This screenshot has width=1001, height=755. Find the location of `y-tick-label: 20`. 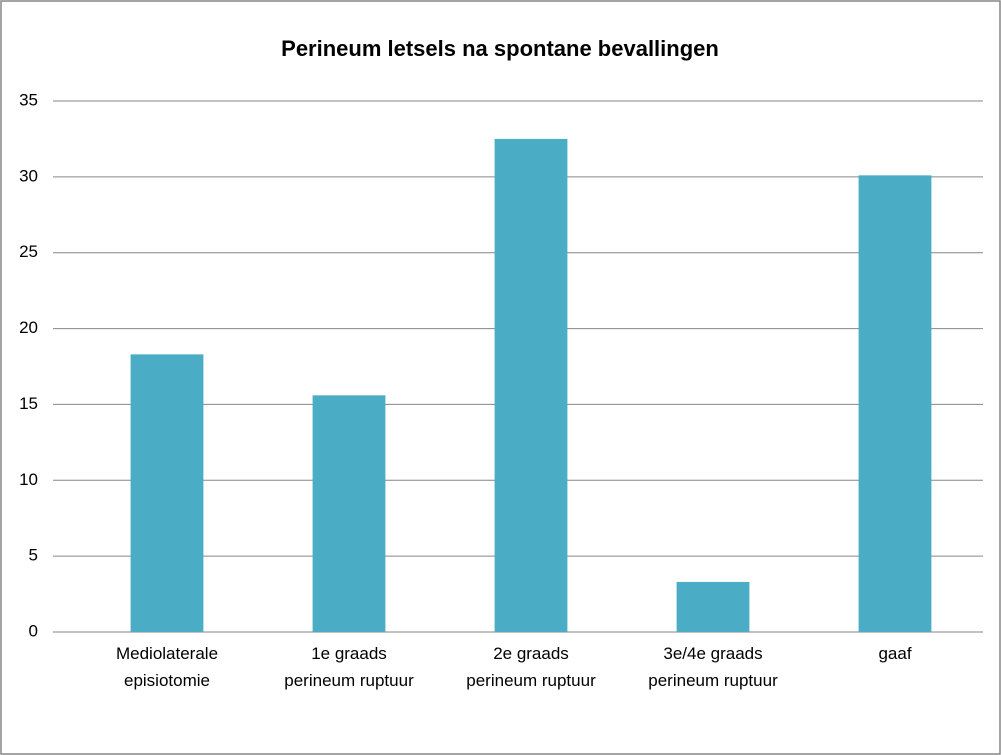

y-tick-label: 20 is located at coordinates (28, 327).